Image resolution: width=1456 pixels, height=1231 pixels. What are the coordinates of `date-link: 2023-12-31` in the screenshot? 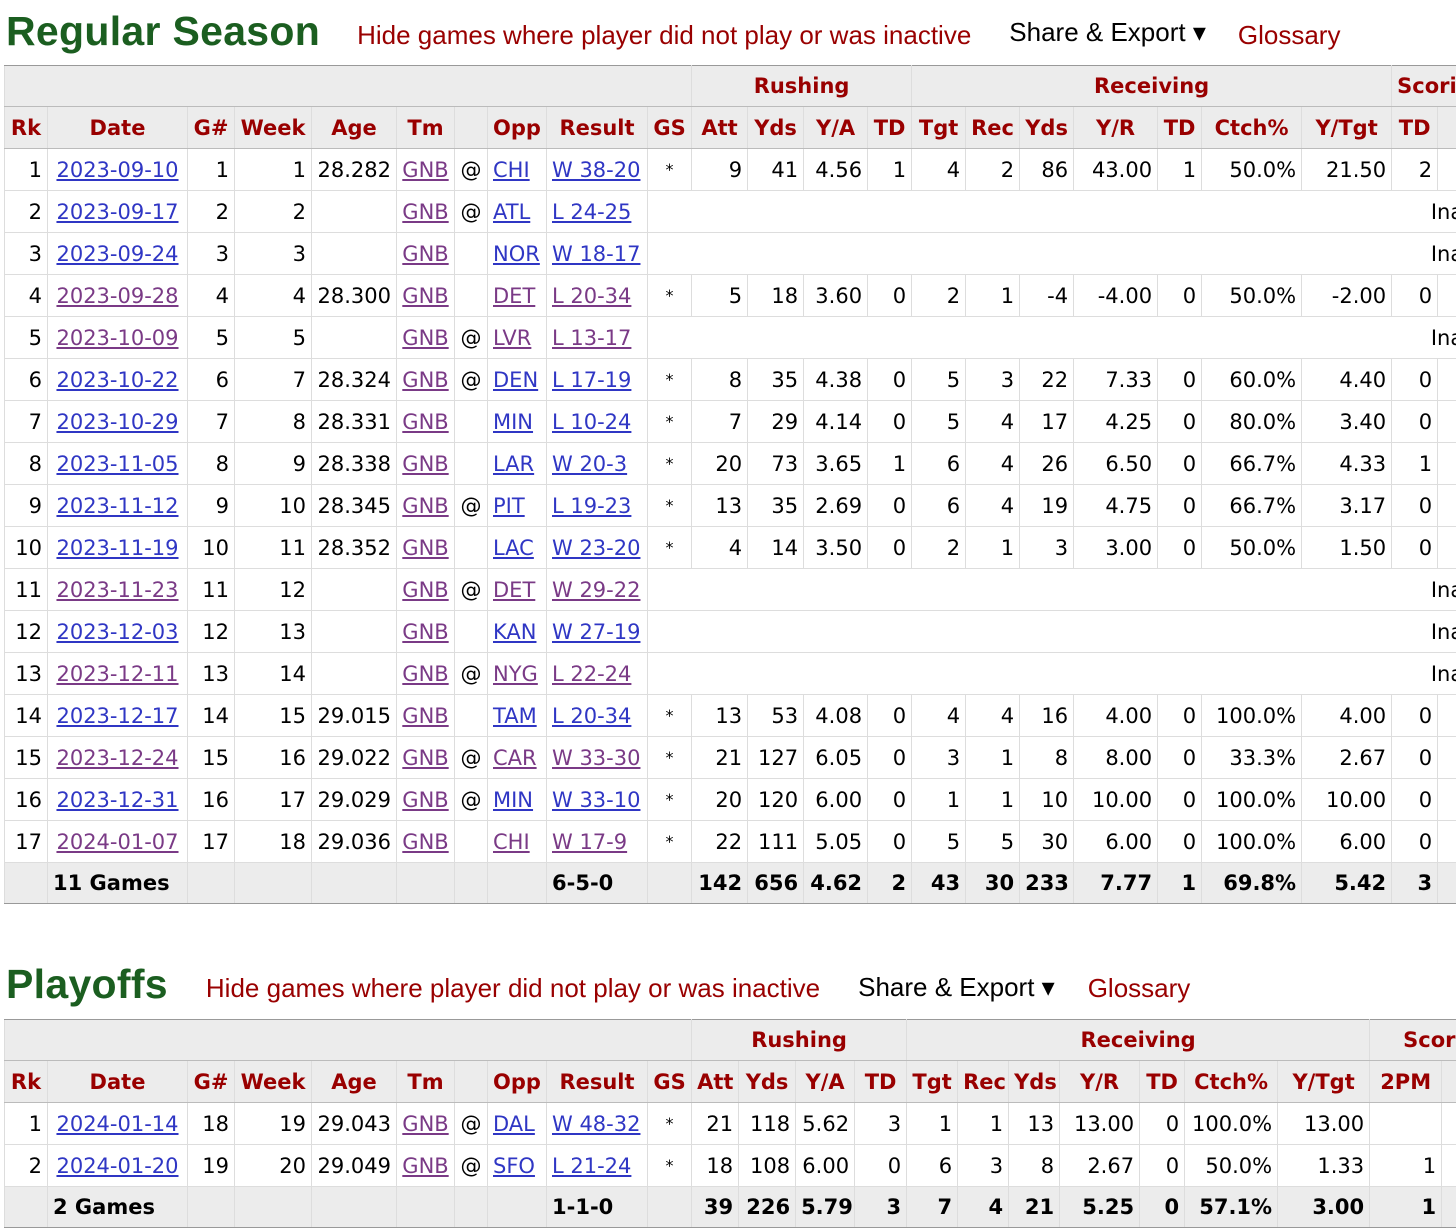 It's located at (117, 799).